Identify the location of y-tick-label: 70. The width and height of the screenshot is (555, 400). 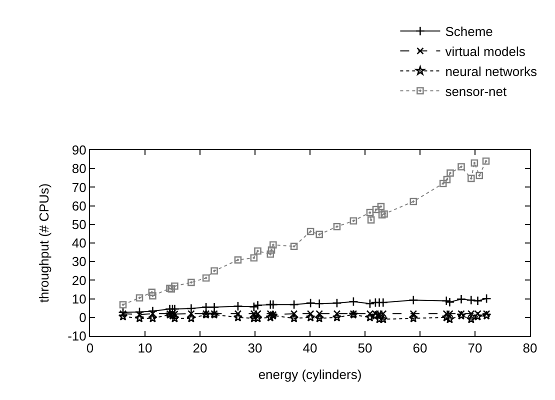
(79, 187).